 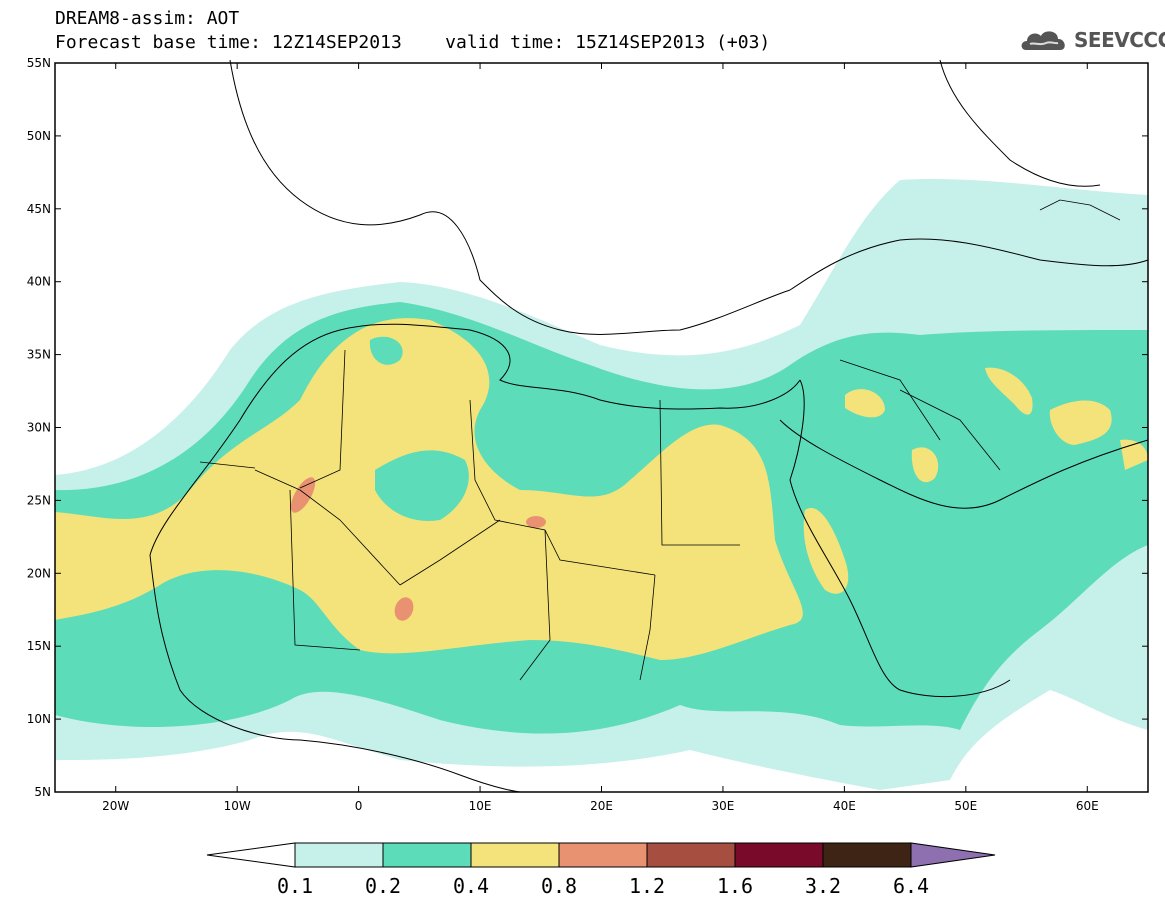 What do you see at coordinates (559, 886) in the screenshot?
I see `colorbar-label: 0.8` at bounding box center [559, 886].